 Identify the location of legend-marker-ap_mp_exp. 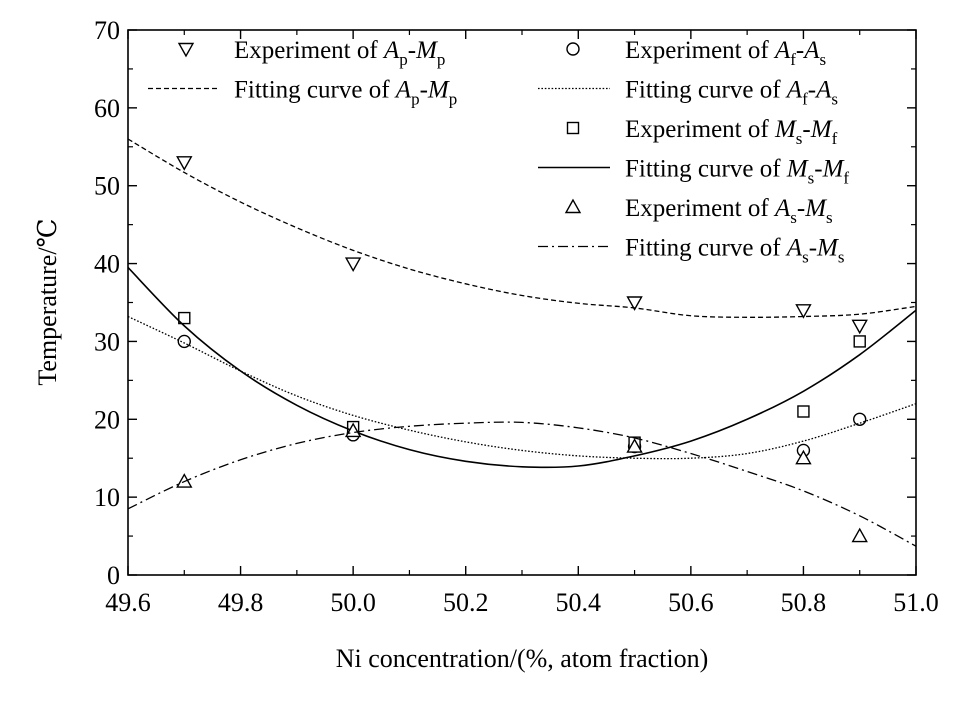
(186, 50).